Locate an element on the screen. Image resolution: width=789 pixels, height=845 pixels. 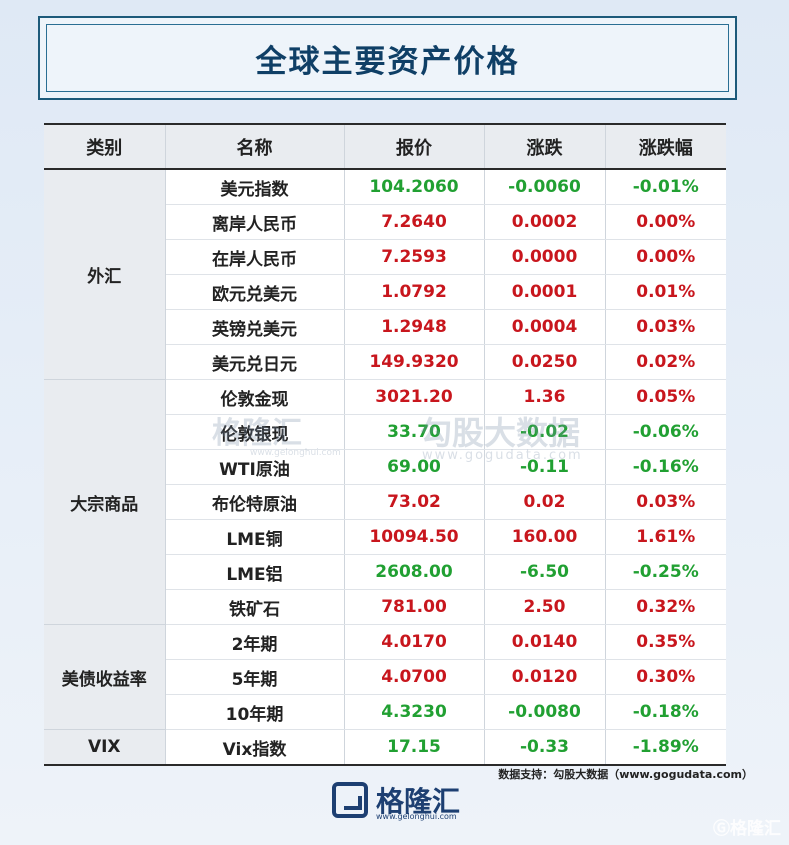
asset-name-cell: 5年期 is located at coordinates (255, 677).